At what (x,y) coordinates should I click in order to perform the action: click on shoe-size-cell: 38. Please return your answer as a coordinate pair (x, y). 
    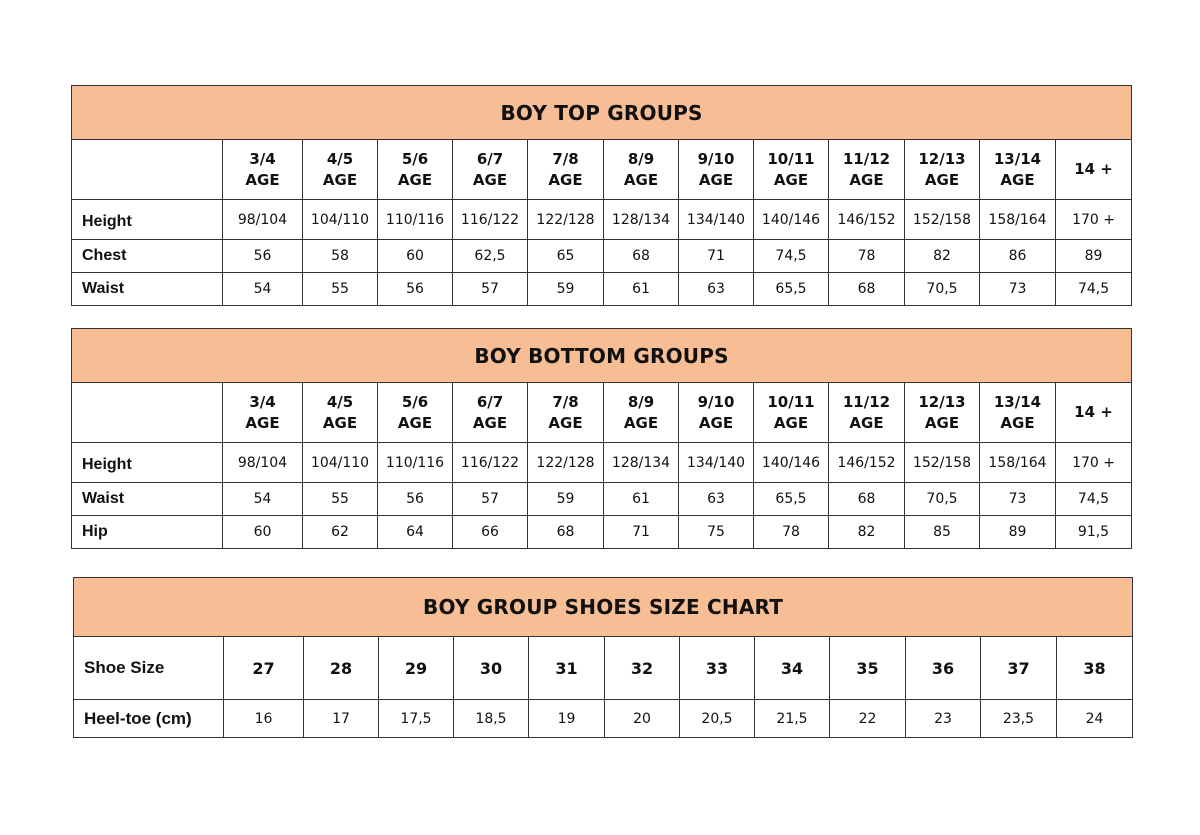
    Looking at the image, I should click on (1094, 668).